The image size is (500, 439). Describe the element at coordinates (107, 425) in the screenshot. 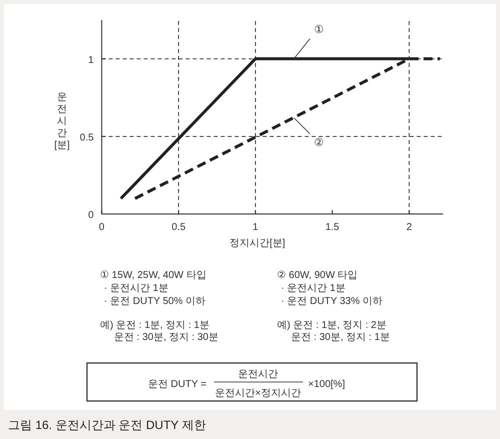

I see `caption: 그림 16. 운전시간과 운전 DUTY 제한` at that location.